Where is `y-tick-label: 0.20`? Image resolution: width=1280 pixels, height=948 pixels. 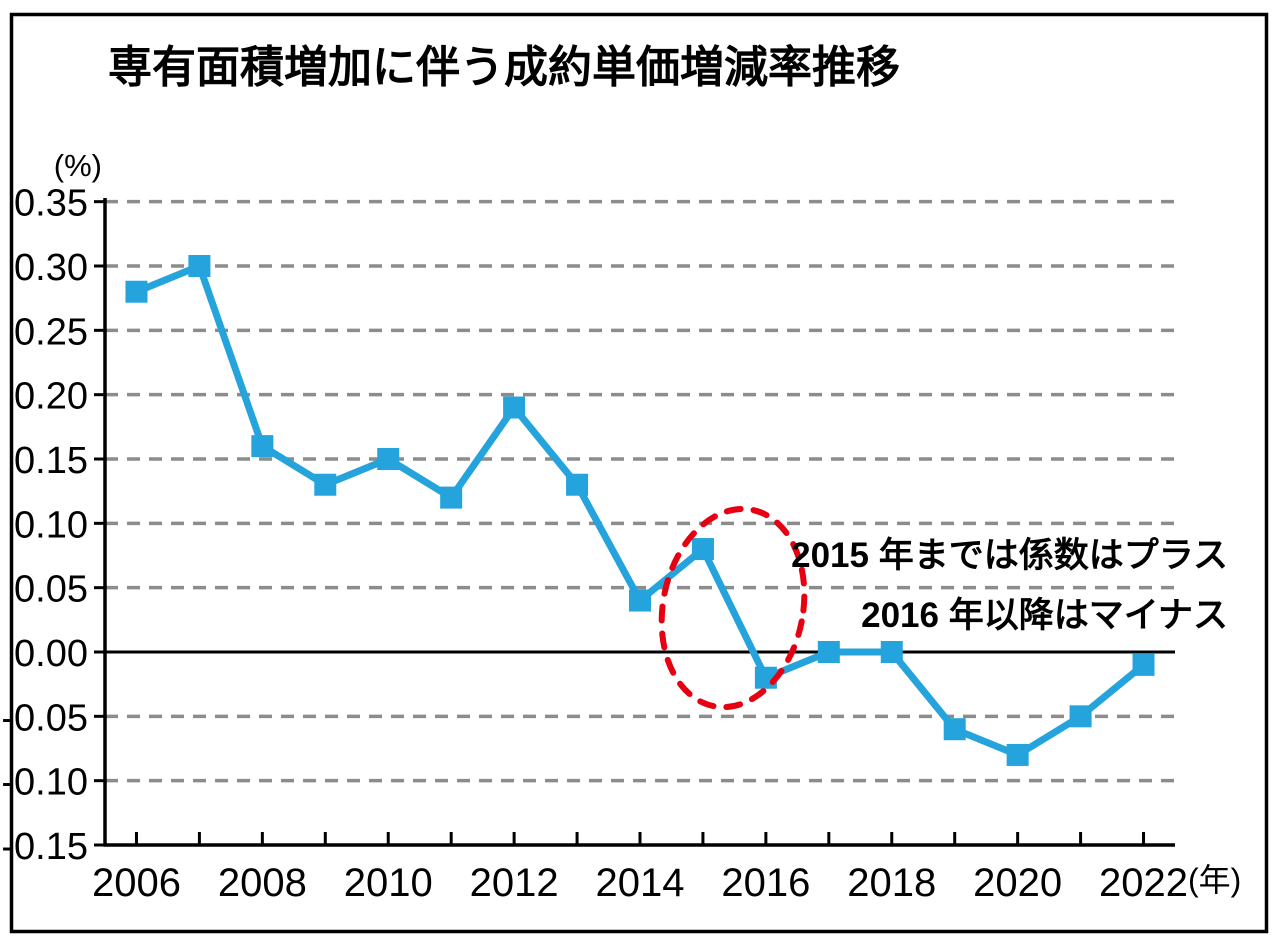 y-tick-label: 0.20 is located at coordinates (51, 397).